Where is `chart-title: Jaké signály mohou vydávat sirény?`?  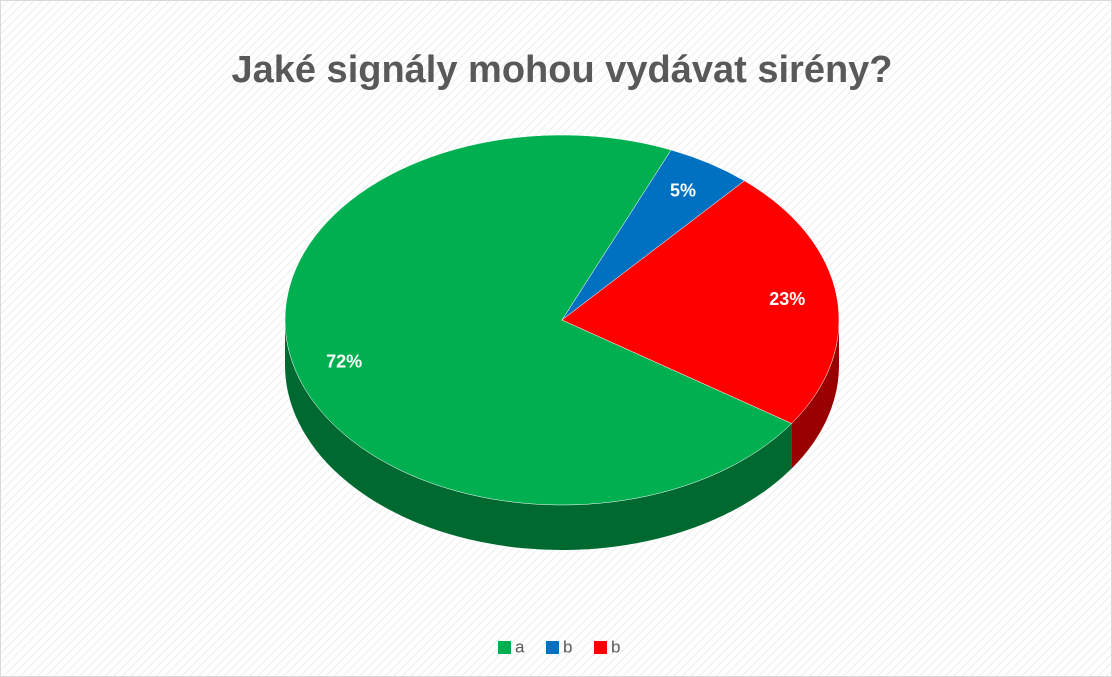
chart-title: Jaké signály mohou vydávat sirény? is located at coordinates (561, 70).